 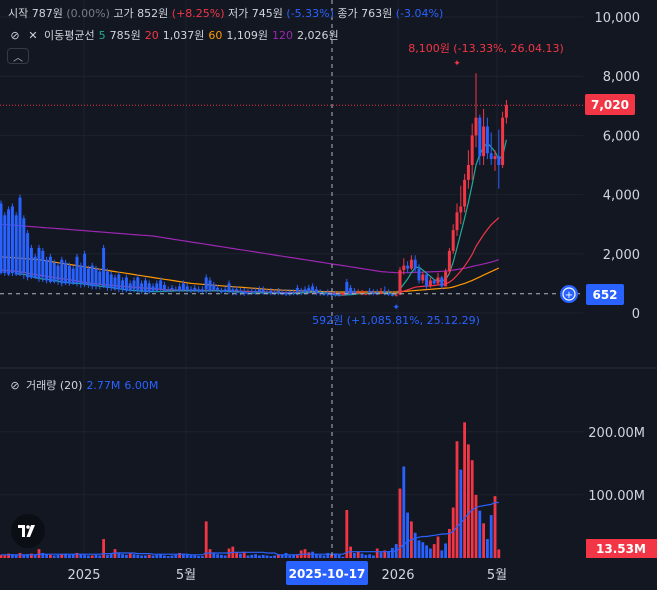 What do you see at coordinates (616, 465) in the screenshot?
I see `volume-axis: 200.00M 100.00M` at bounding box center [616, 465].